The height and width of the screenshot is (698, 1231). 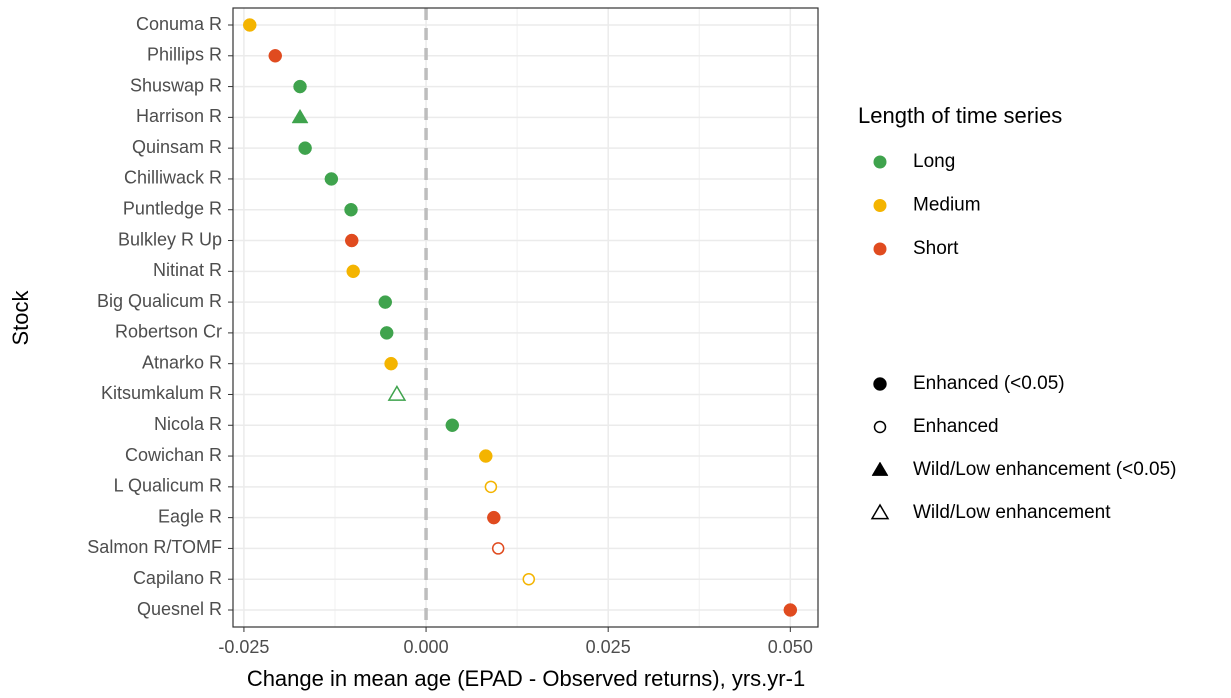 I want to click on legend-label: Enhanced, so click(x=956, y=426).